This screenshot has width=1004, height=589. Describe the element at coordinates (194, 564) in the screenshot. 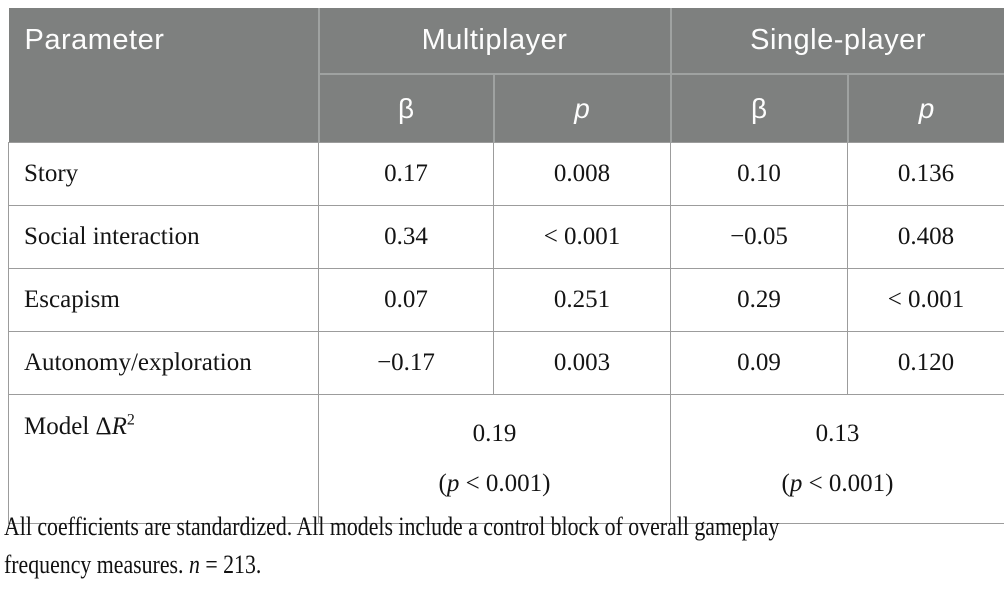

I see `n-symbol: n` at that location.